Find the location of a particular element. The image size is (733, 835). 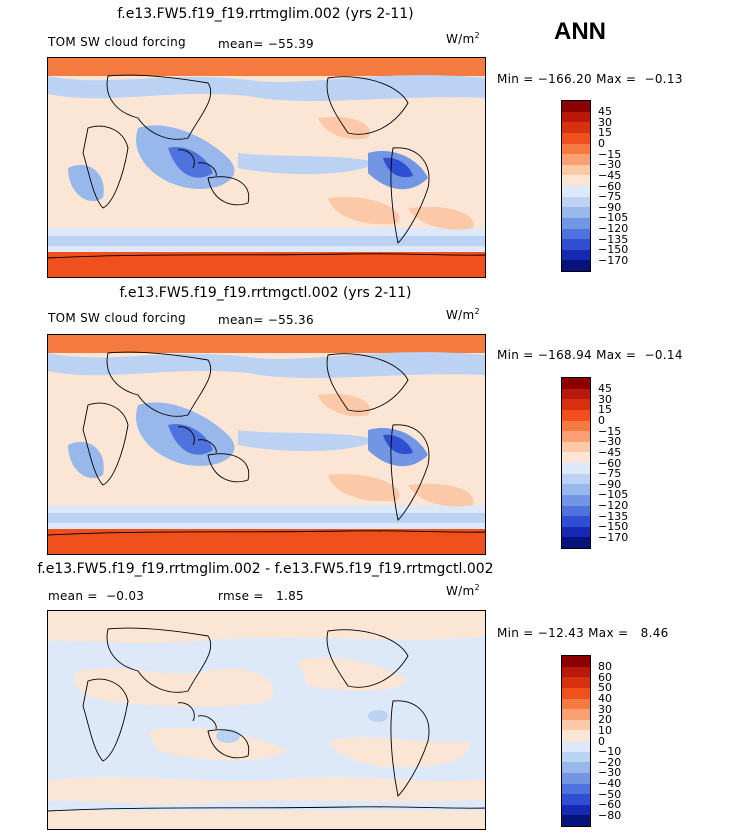

colorbar-label: 10 is located at coordinates (605, 730).